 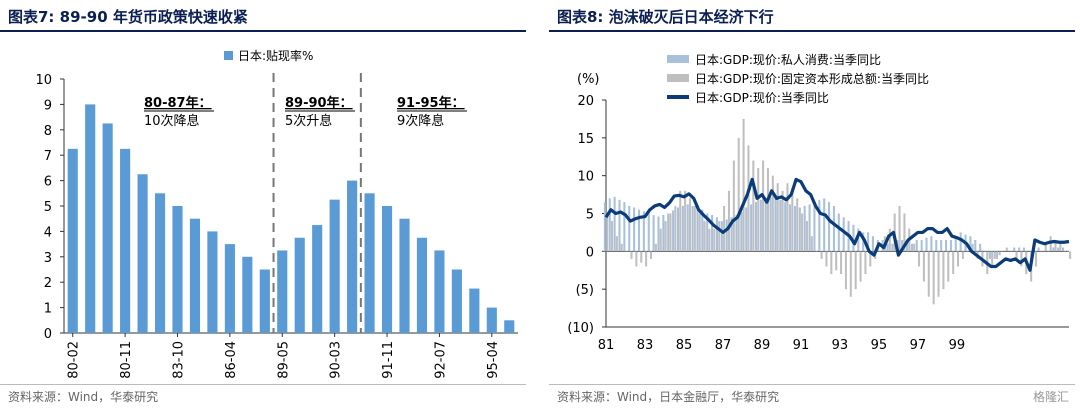 I want to click on annotation-sub: 5次升息, so click(x=308, y=121).